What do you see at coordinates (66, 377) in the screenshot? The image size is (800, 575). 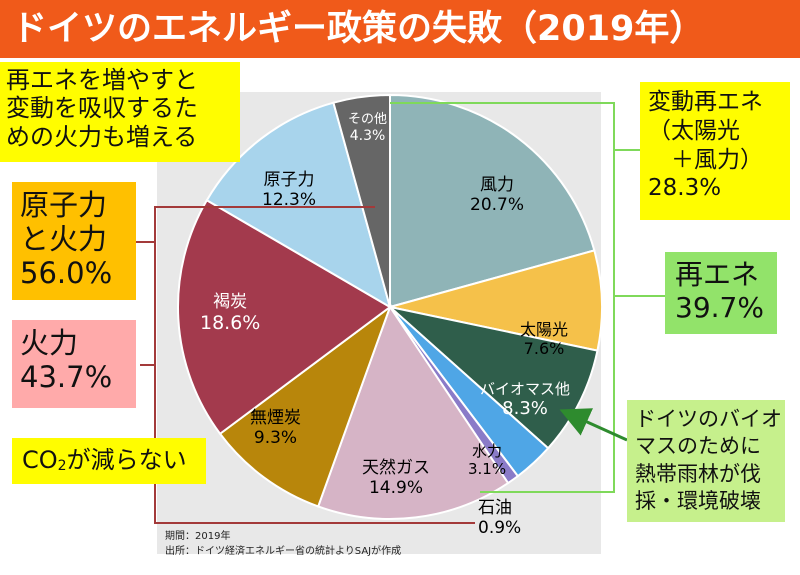 I see `note-value: 43.7%` at bounding box center [66, 377].